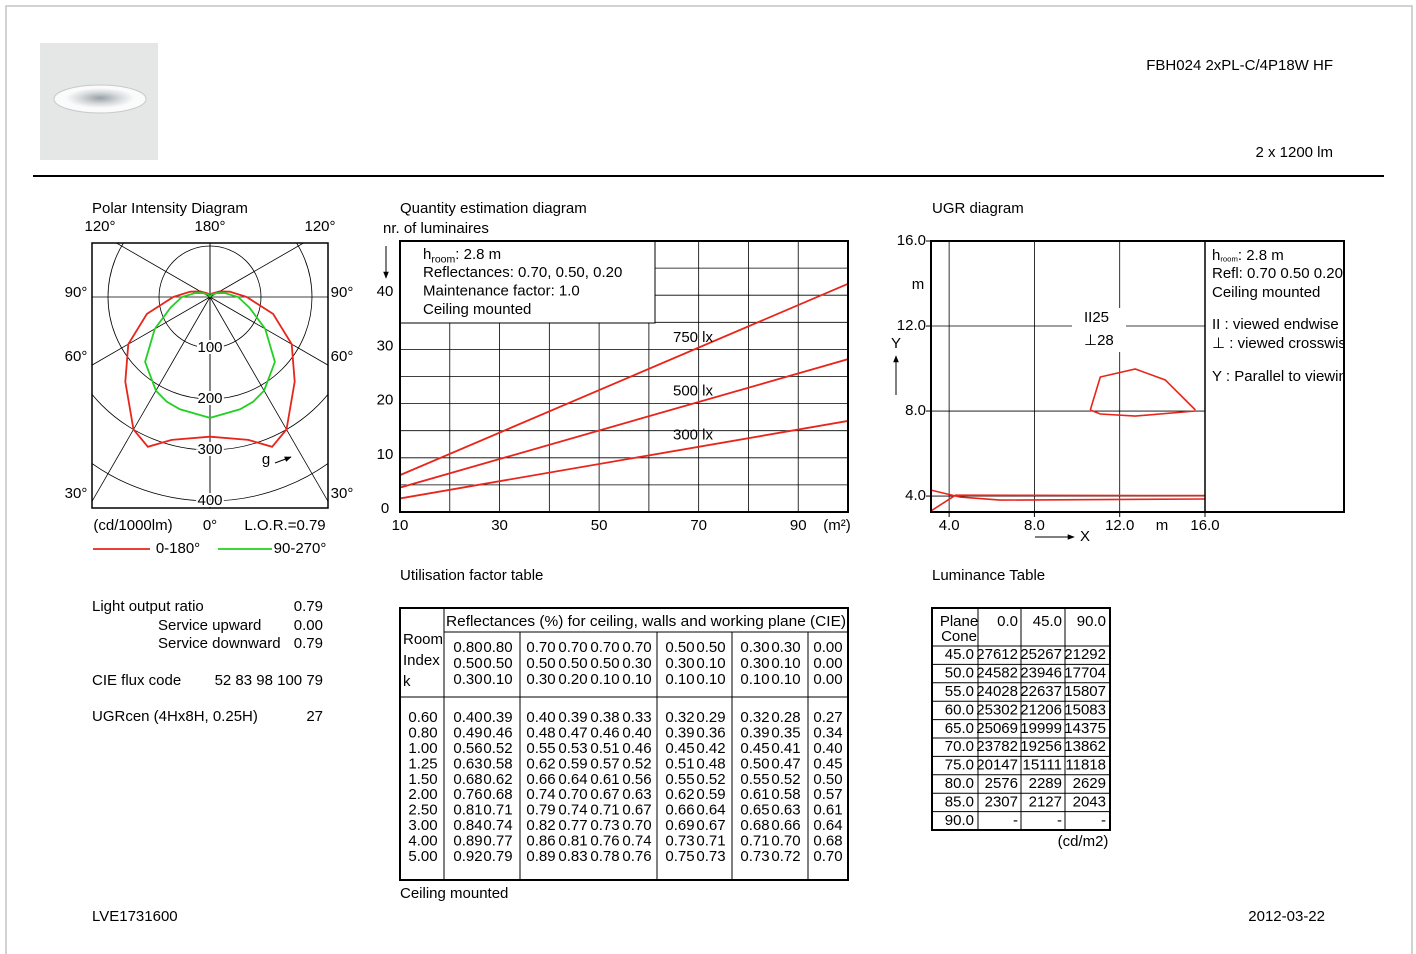 The width and height of the screenshot is (1416, 954). What do you see at coordinates (178, 548) in the screenshot?
I see `legend-label: 0-180°` at bounding box center [178, 548].